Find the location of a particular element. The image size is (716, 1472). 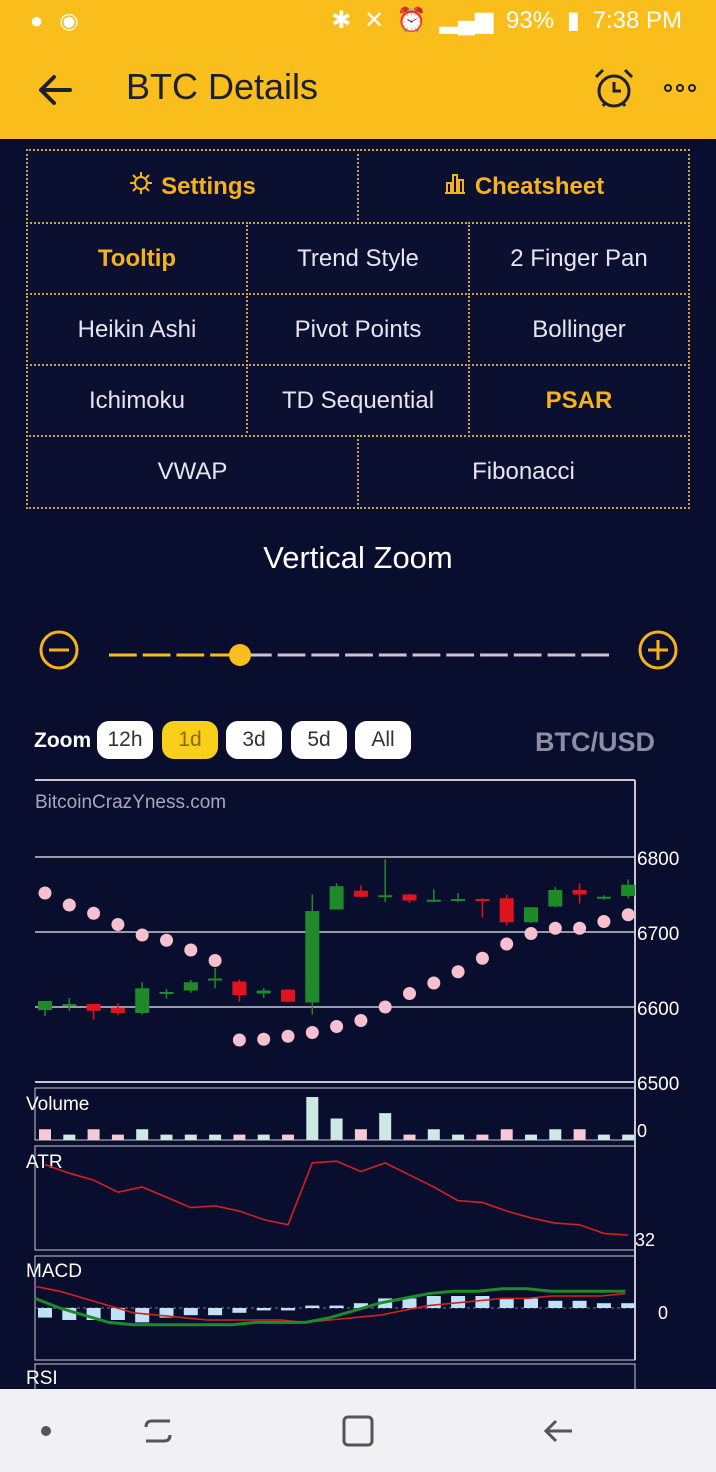

fibonacci-toggle: Fibonacci is located at coordinates (523, 472).